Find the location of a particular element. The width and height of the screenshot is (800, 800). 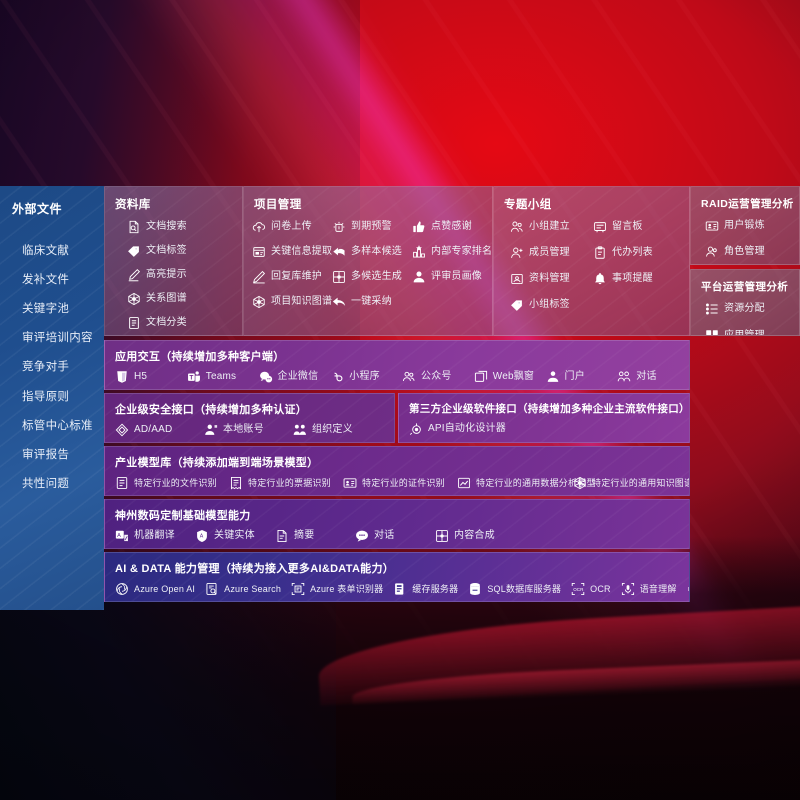

team-item-event-reminder: 事项提醒 is located at coordinates (634, 279).